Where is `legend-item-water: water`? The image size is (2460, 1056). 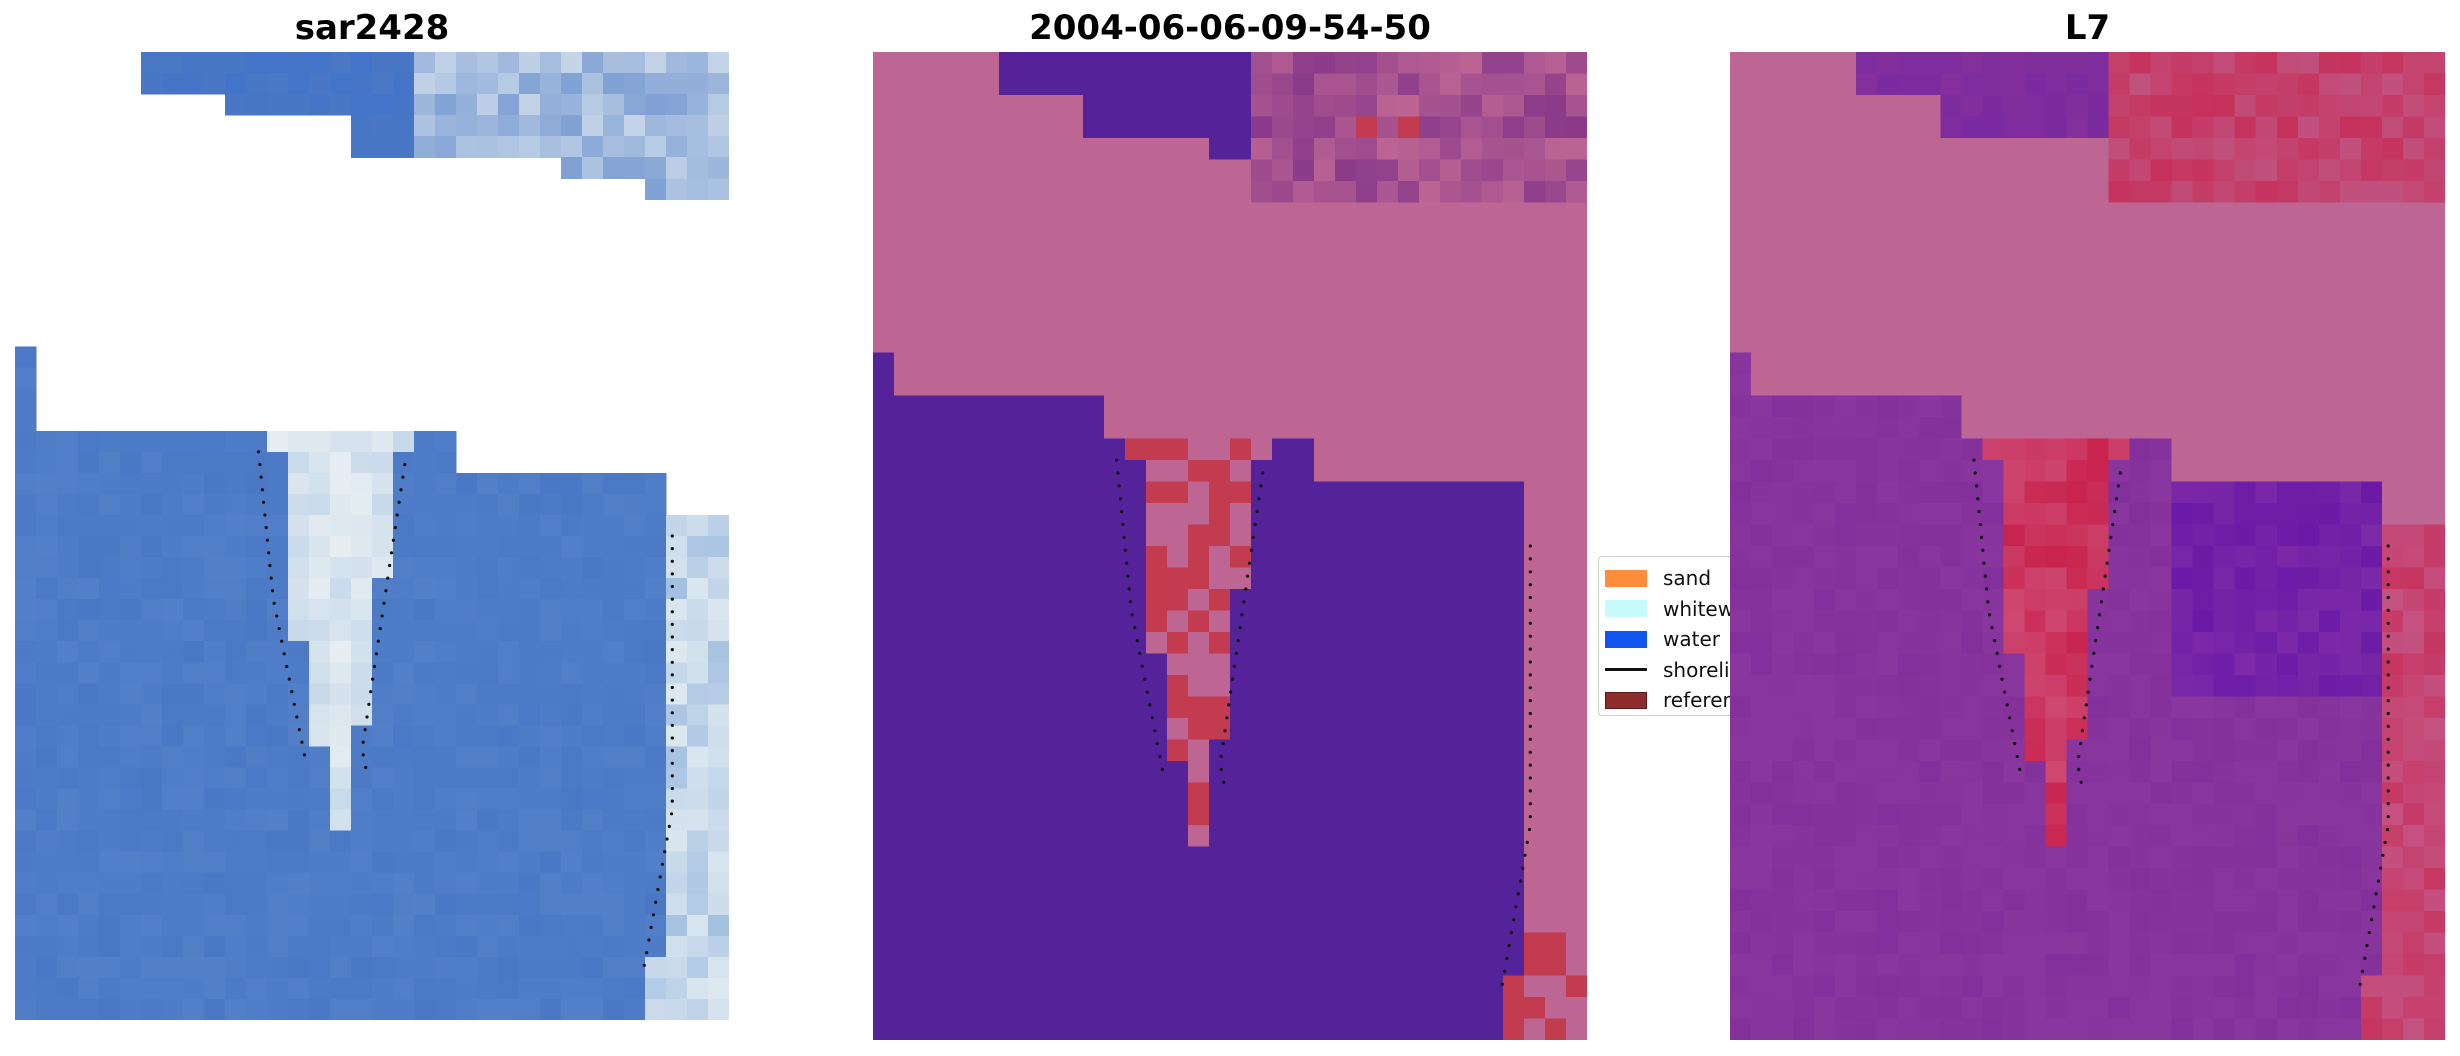
legend-item-water: water is located at coordinates (1667, 639).